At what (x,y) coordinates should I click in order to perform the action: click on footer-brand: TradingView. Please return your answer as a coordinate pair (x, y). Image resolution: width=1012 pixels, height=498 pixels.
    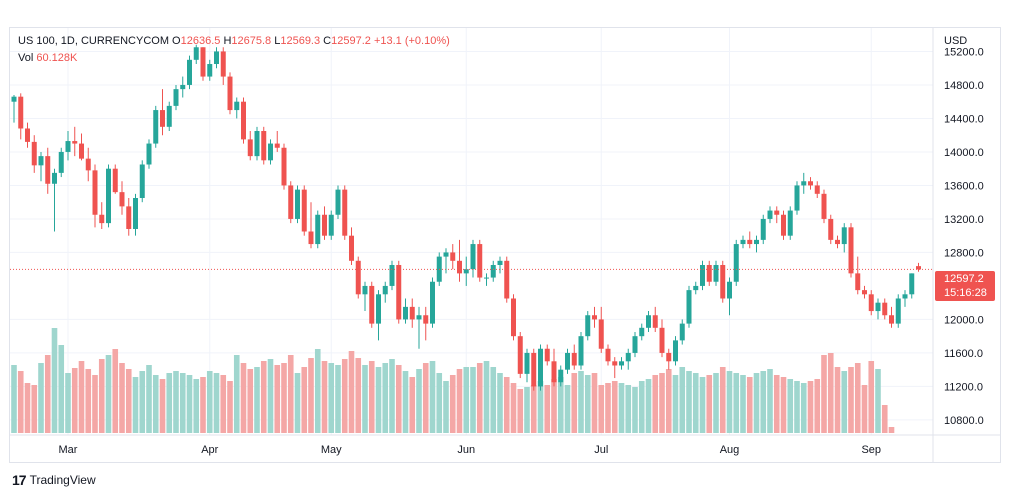
    Looking at the image, I should click on (62, 480).